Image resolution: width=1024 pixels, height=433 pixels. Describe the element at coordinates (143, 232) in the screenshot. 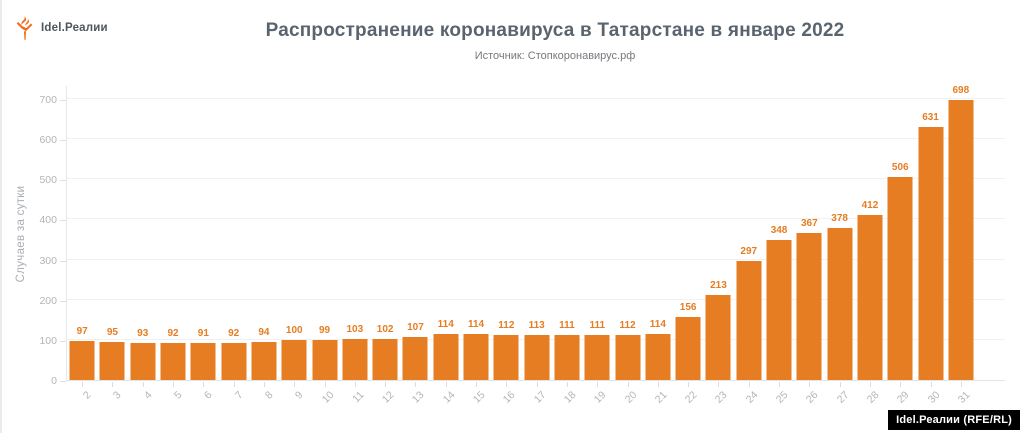

I see `bar-slot: 93` at that location.